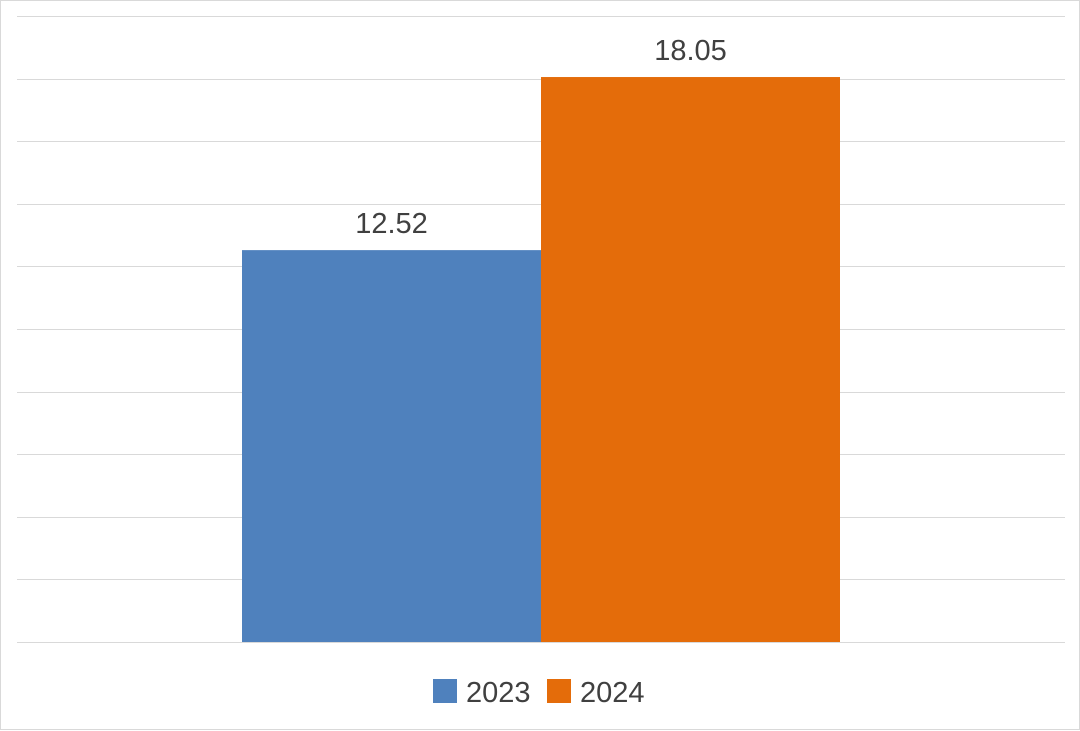  What do you see at coordinates (539, 693) in the screenshot?
I see `legend: 2023 2024` at bounding box center [539, 693].